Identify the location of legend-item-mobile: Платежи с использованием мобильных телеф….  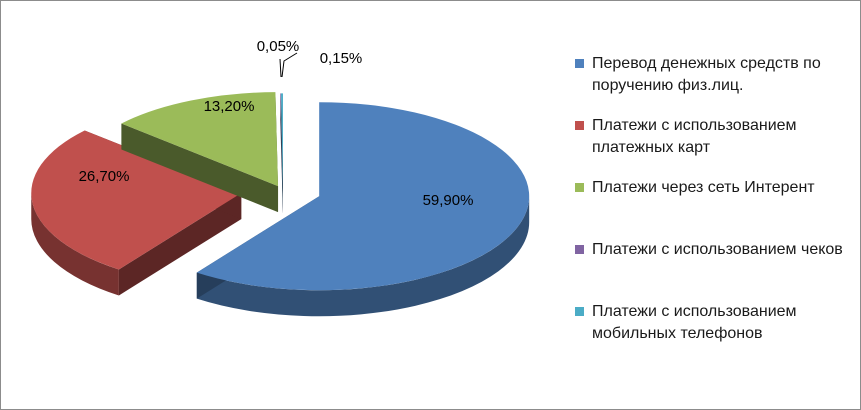
(715, 332).